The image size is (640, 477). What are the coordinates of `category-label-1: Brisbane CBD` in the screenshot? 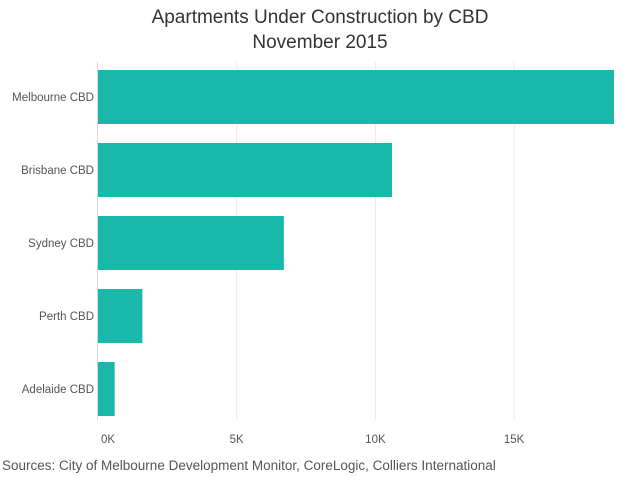 It's located at (57, 171).